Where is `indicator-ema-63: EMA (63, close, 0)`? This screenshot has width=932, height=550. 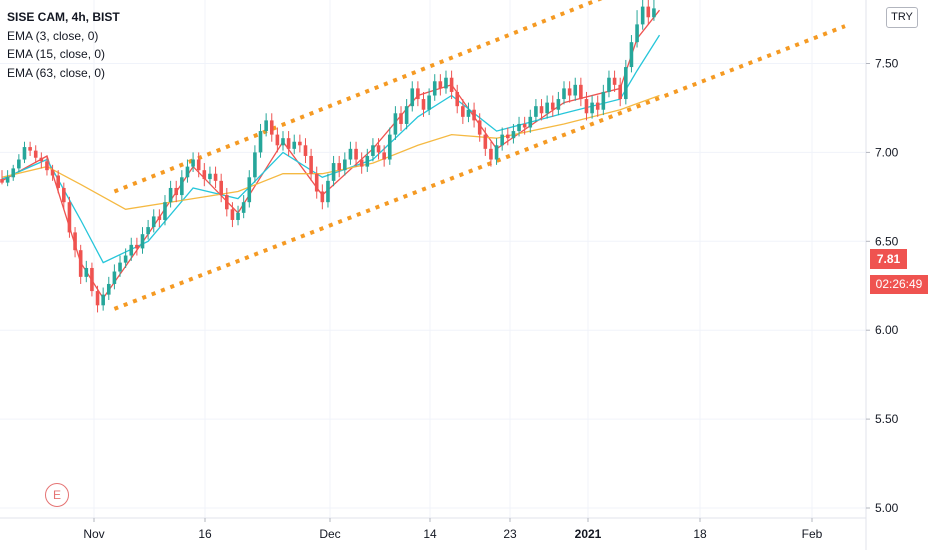
indicator-ema-63: EMA (63, close, 0) is located at coordinates (56, 72).